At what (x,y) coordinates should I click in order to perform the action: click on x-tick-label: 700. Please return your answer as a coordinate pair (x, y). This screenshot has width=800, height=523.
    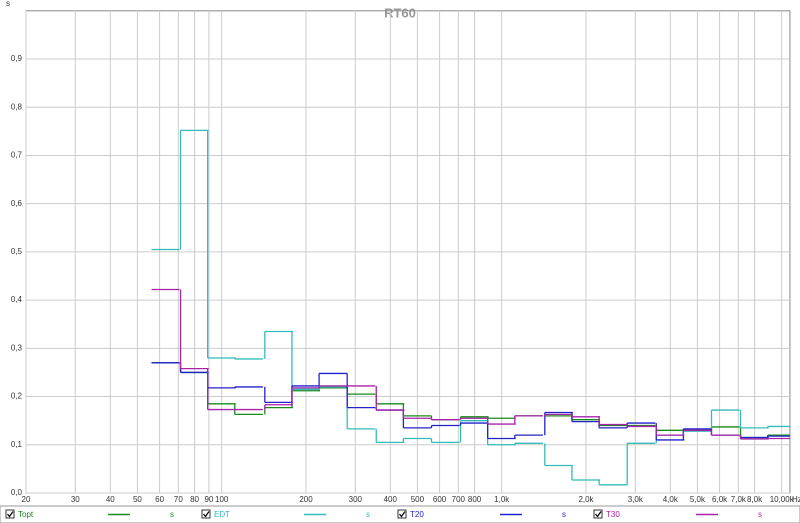
    Looking at the image, I should click on (459, 499).